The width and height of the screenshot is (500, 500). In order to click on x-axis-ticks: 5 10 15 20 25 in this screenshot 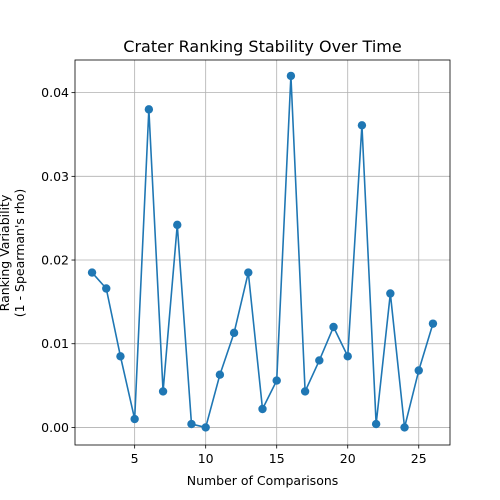, I will do `click(279, 455)`.